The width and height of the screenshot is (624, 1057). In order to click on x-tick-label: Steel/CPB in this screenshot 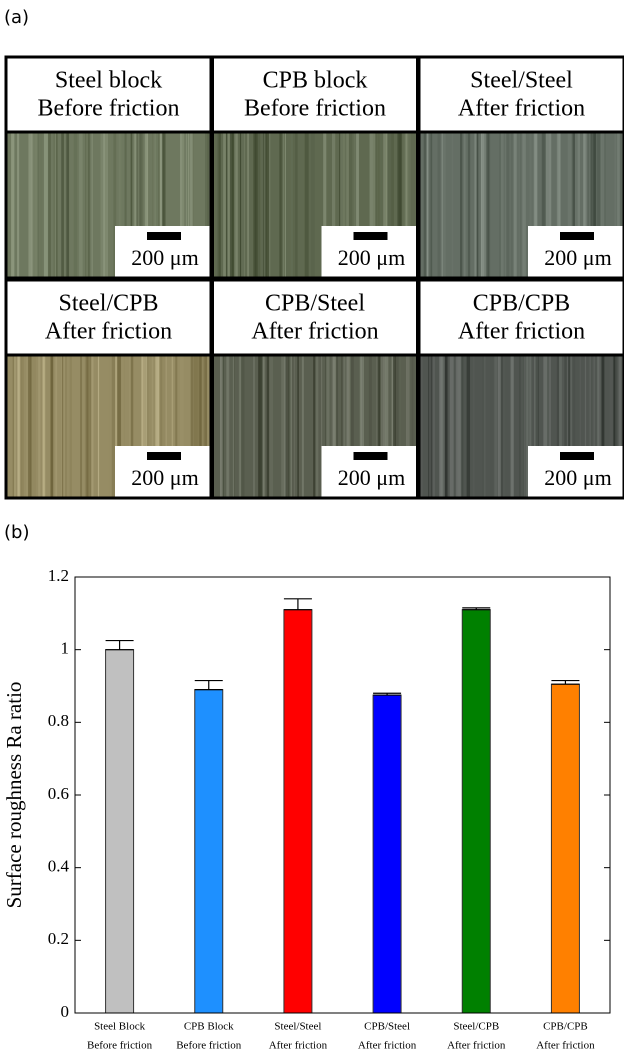, I will do `click(476, 1027)`.